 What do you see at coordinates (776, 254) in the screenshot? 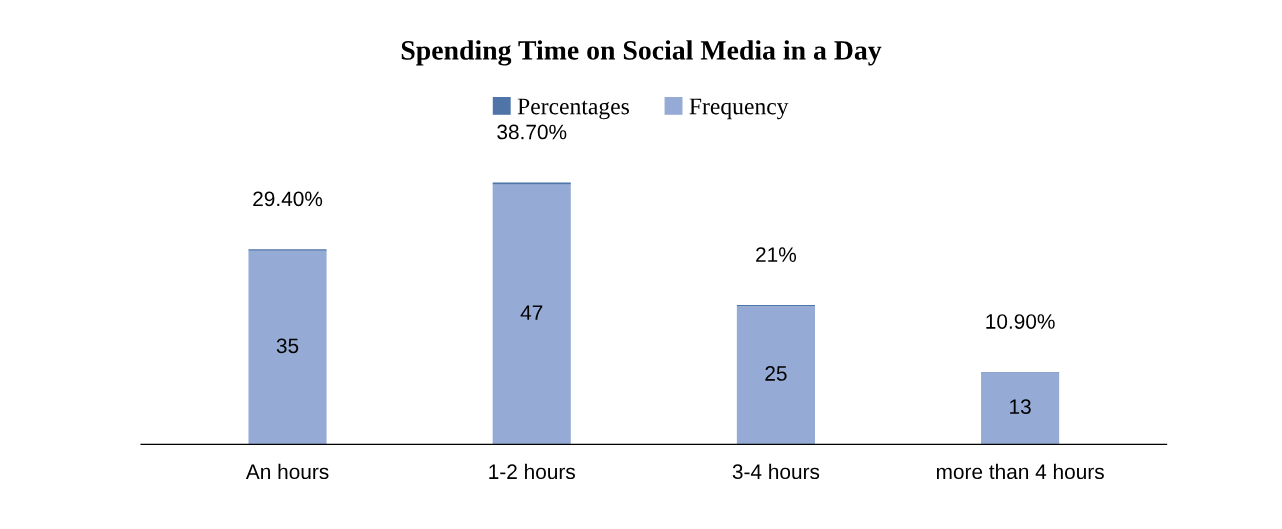
I see `data-label: 21%` at bounding box center [776, 254].